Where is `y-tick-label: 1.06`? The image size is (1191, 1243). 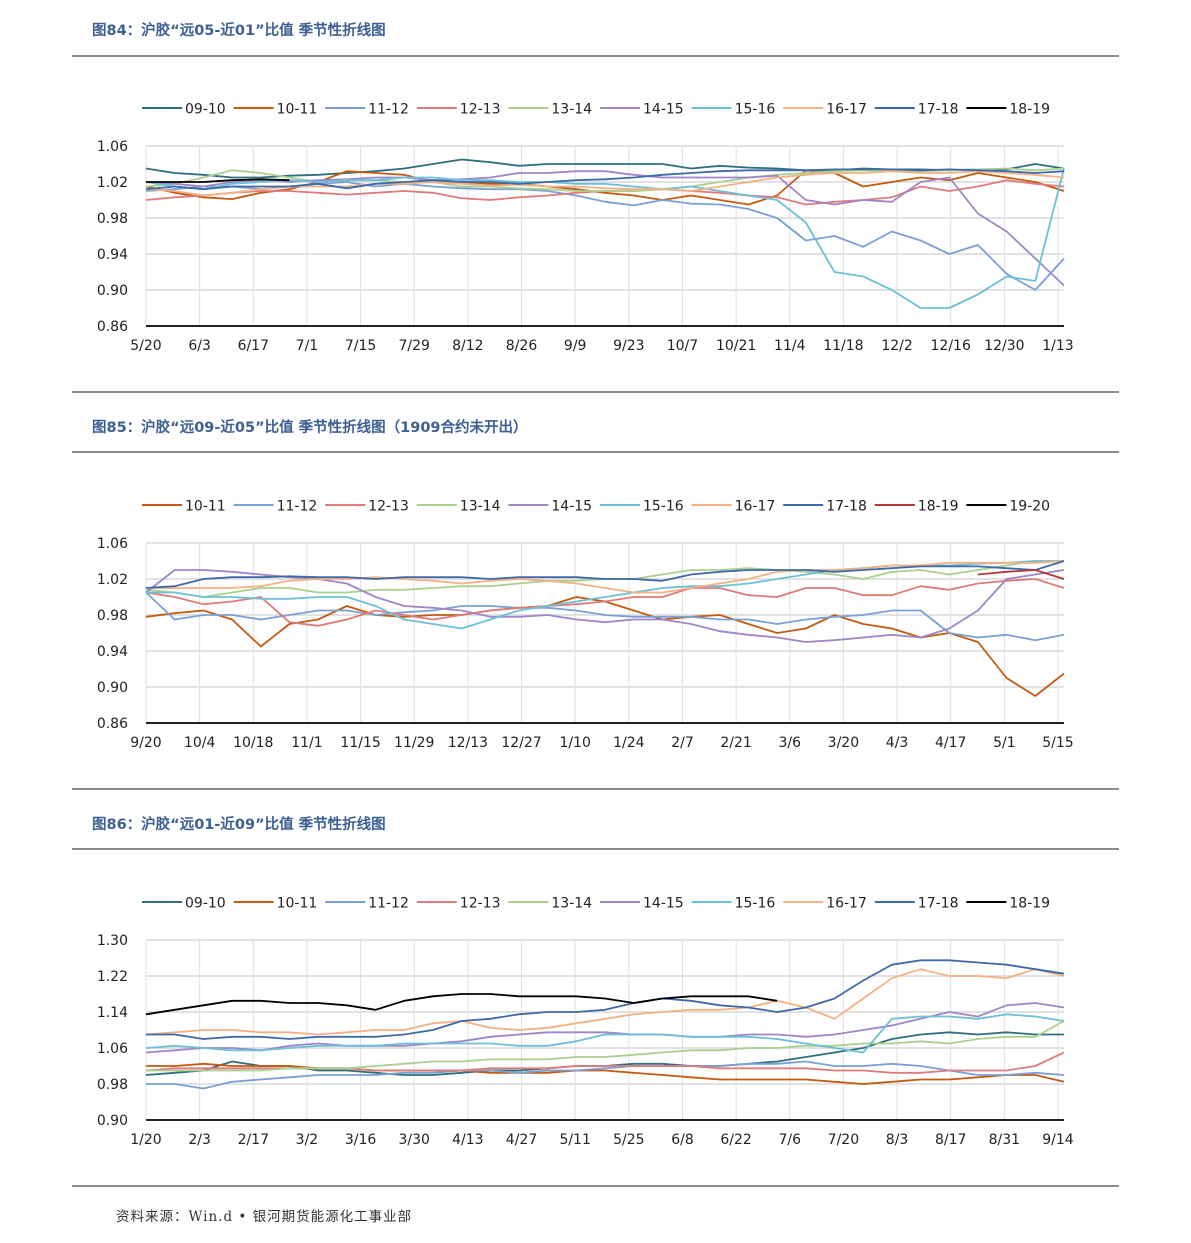
y-tick-label: 1.06 is located at coordinates (112, 1049).